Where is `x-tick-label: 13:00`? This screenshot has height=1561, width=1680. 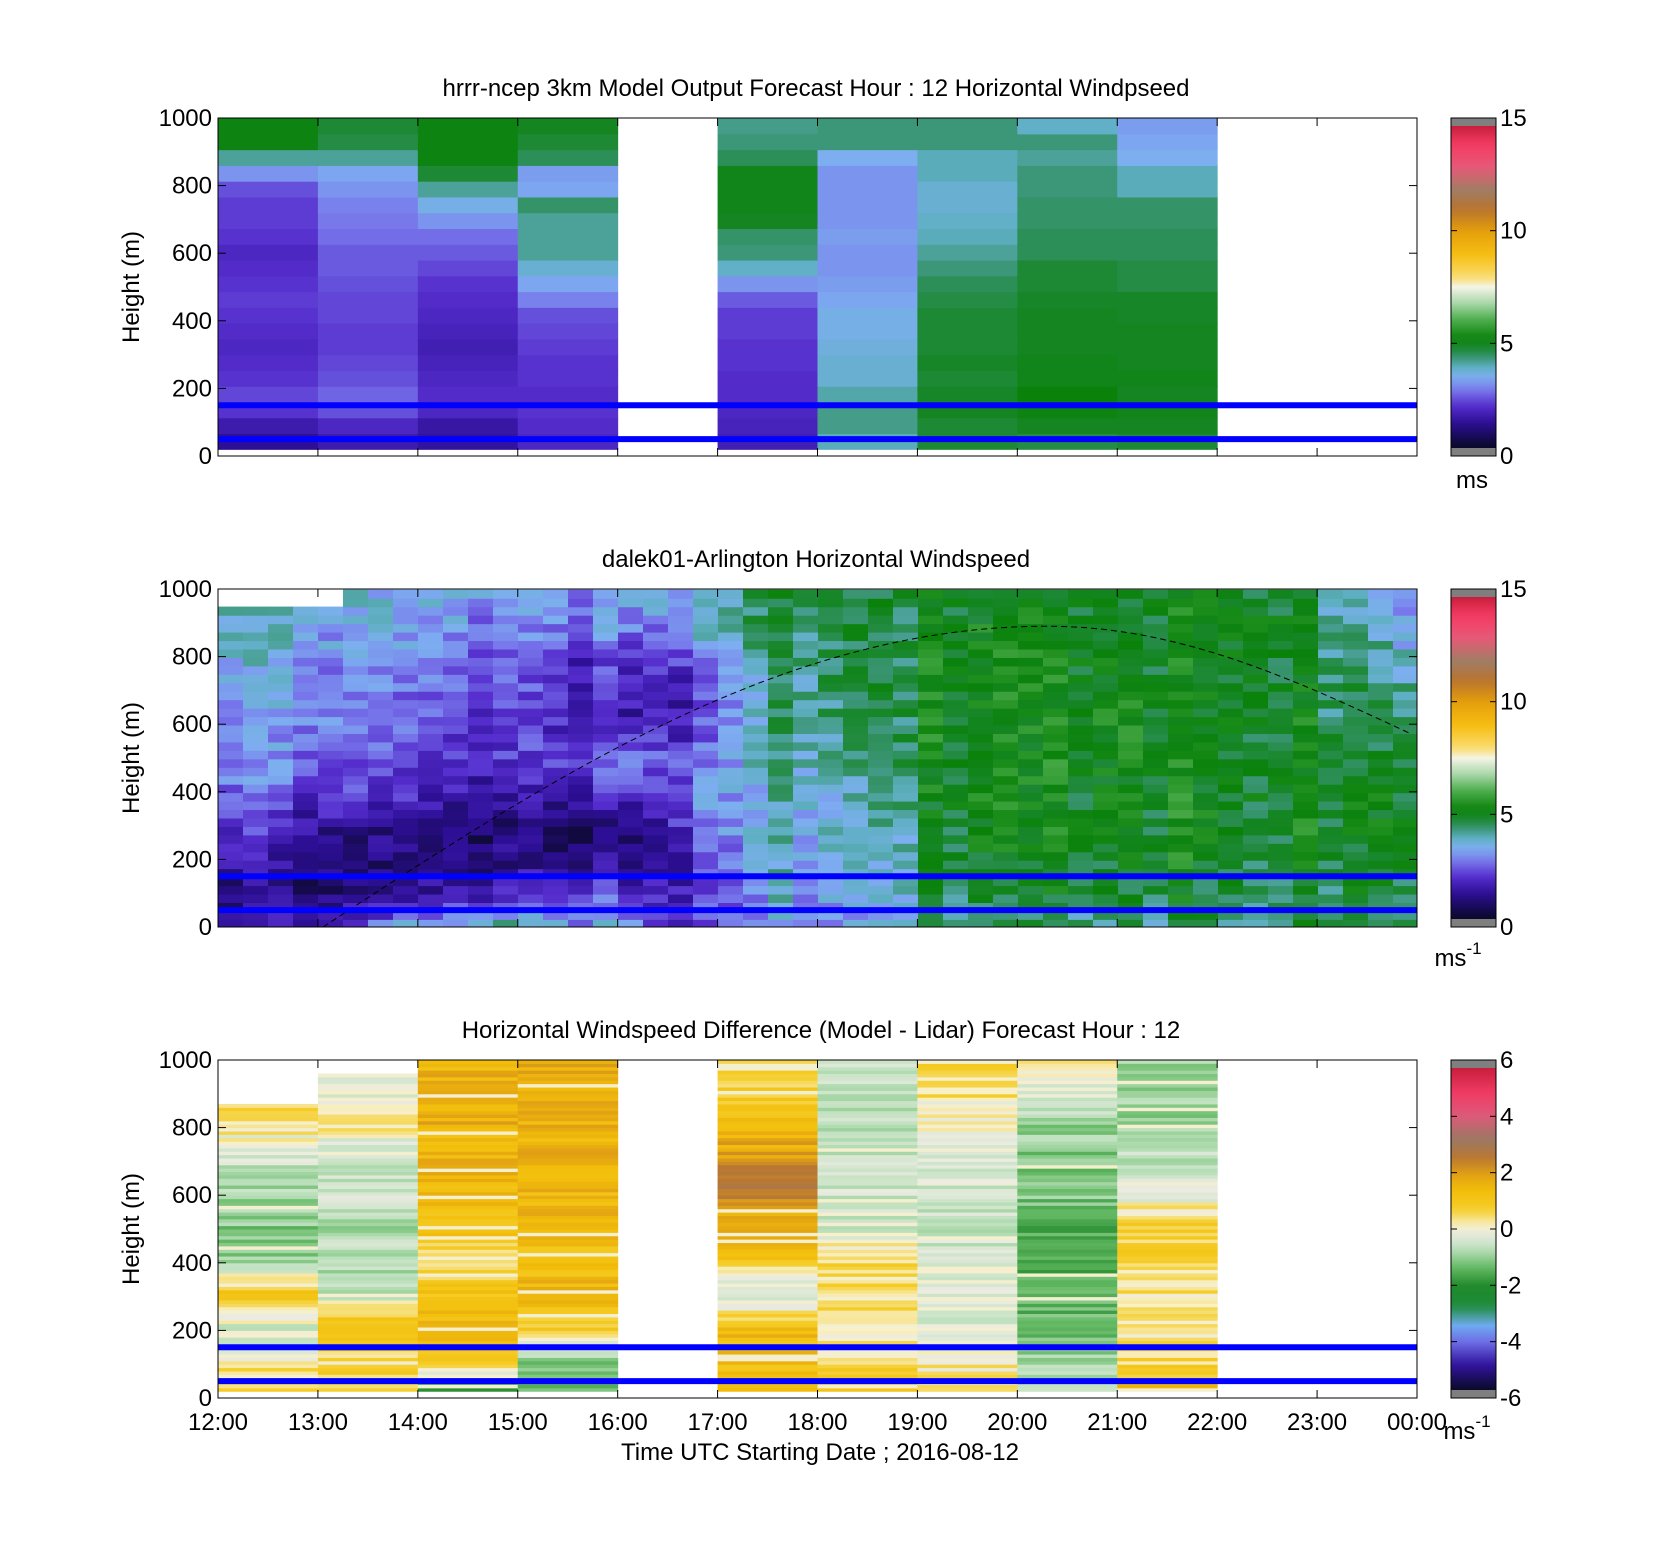 x-tick-label: 13:00 is located at coordinates (318, 1422).